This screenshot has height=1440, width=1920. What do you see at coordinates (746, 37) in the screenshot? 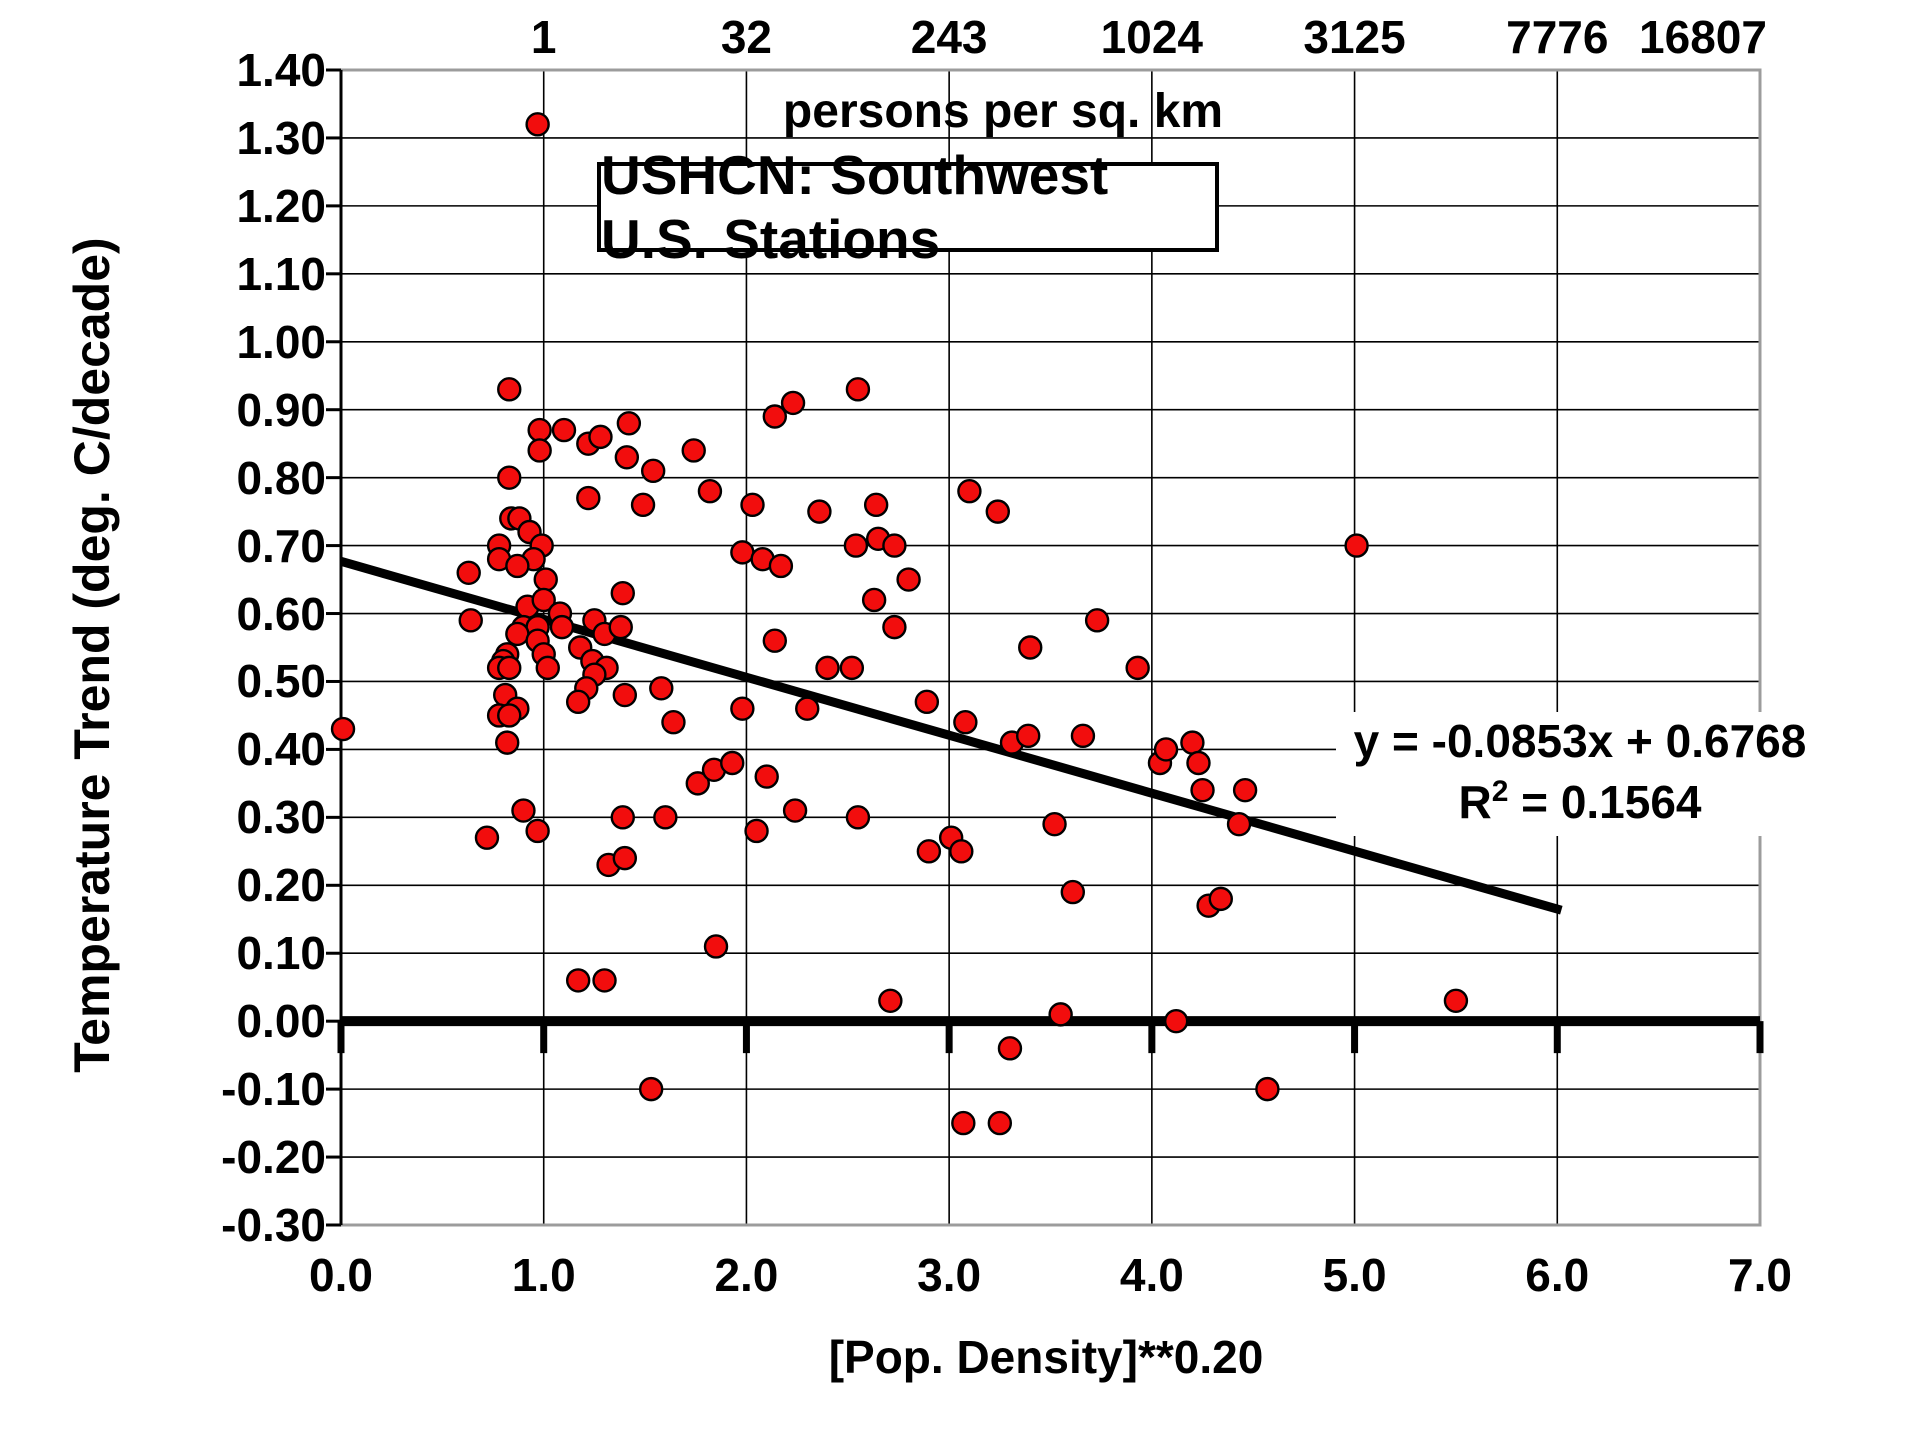
I see `top-tick-label: 32` at bounding box center [746, 37].